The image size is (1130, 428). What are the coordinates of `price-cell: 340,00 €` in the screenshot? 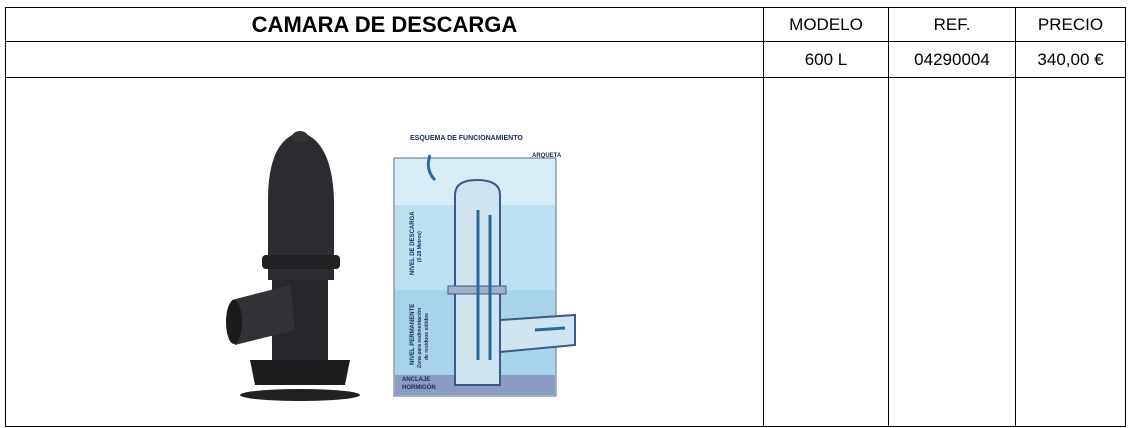 It's located at (1070, 59).